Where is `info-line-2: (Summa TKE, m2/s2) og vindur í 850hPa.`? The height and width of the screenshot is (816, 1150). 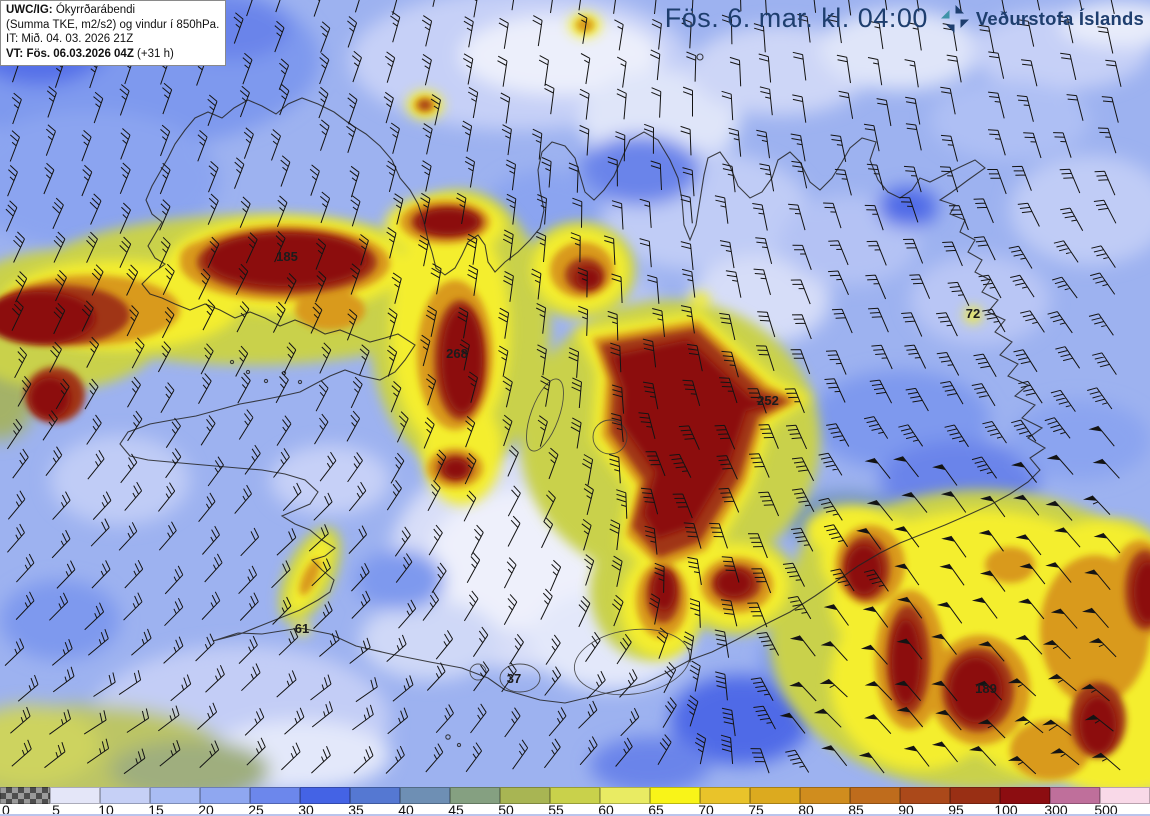
info-line-2: (Summa TKE, m2/s2) og vindur í 850hPa. is located at coordinates (113, 24).